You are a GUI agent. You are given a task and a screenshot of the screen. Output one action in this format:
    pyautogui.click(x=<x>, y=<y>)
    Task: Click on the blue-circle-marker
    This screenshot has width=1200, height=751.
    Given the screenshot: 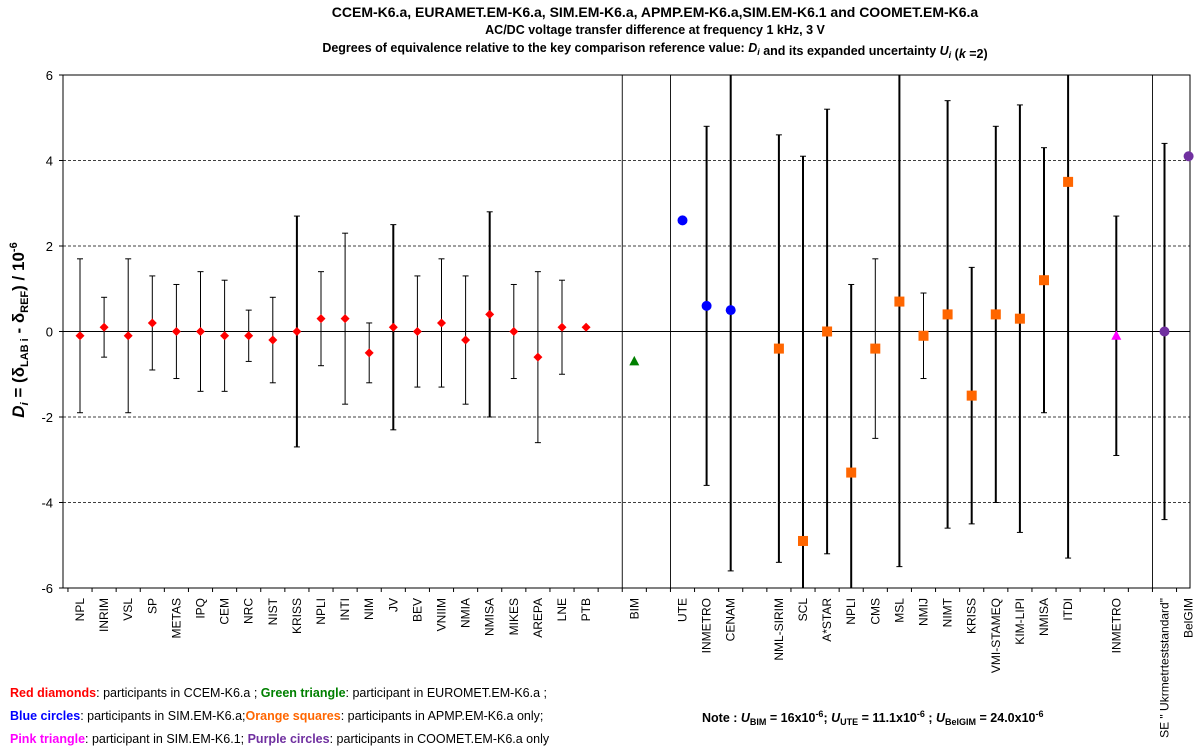 What is the action you would take?
    pyautogui.click(x=706, y=305)
    